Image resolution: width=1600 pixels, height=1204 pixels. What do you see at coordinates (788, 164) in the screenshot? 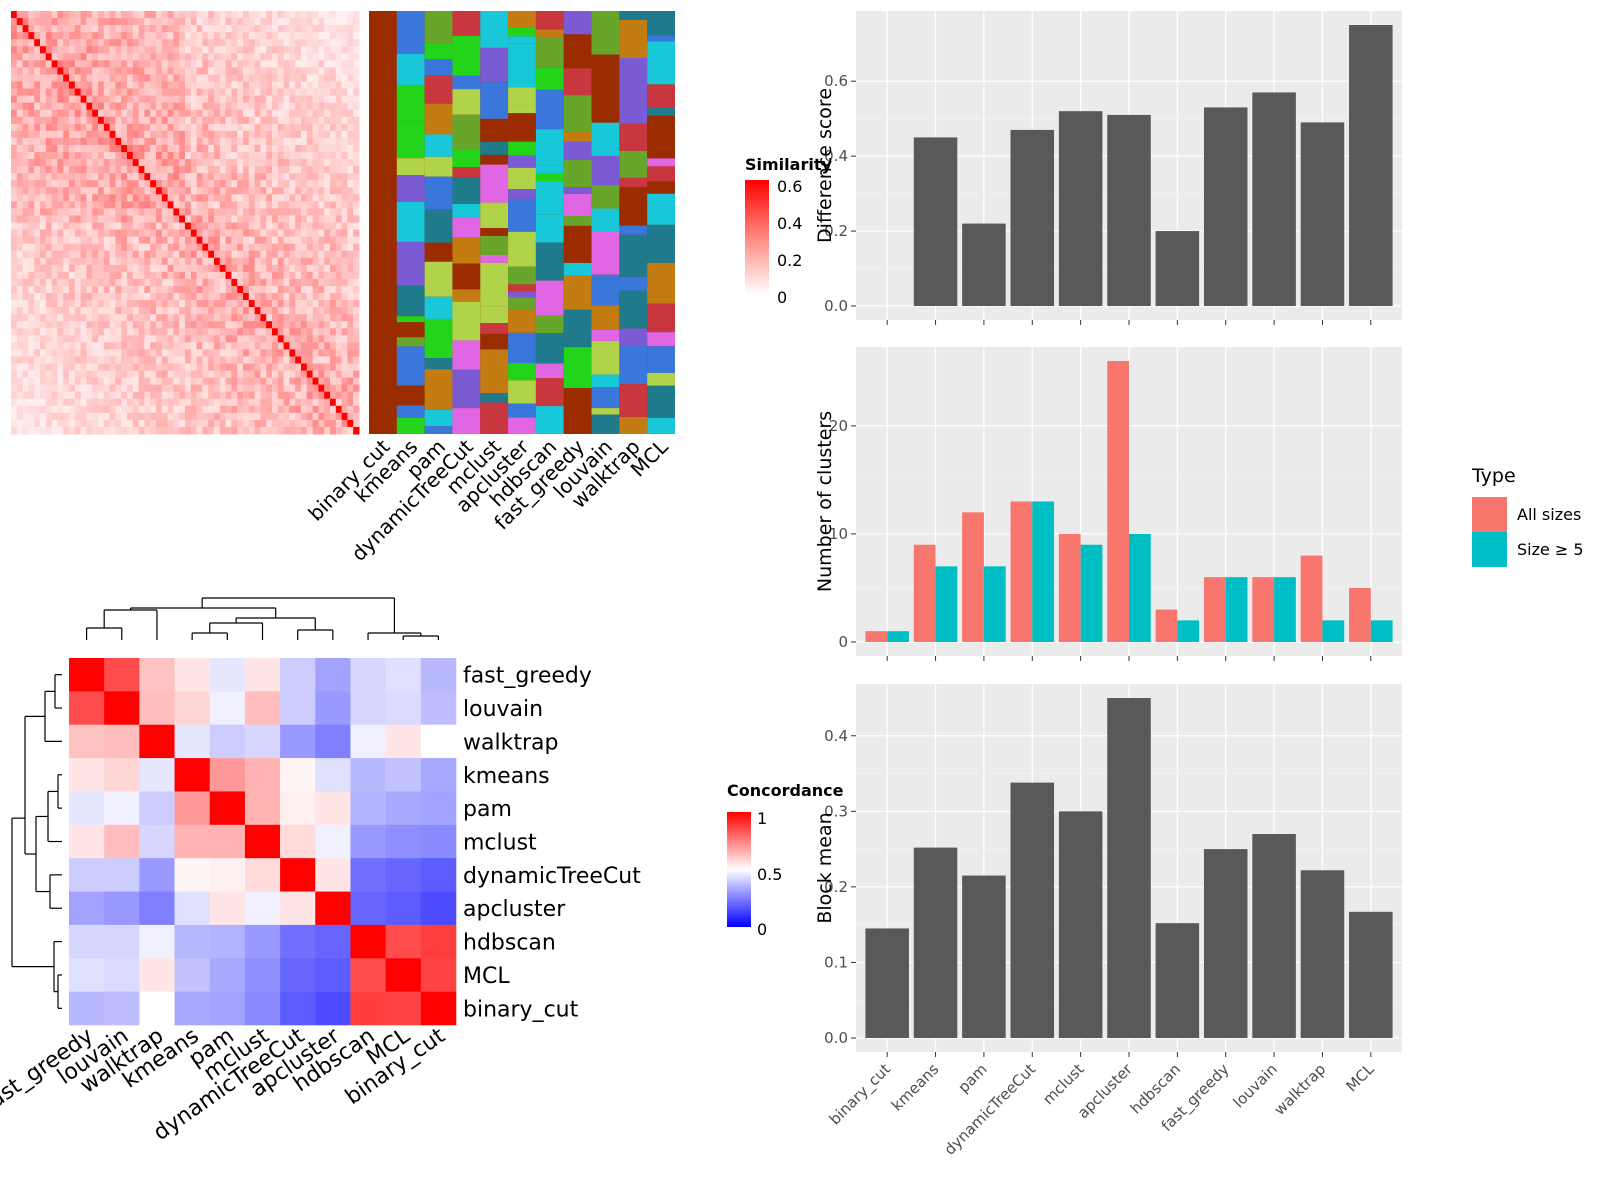
I see `similarity-legend-title: Similarity` at bounding box center [788, 164].